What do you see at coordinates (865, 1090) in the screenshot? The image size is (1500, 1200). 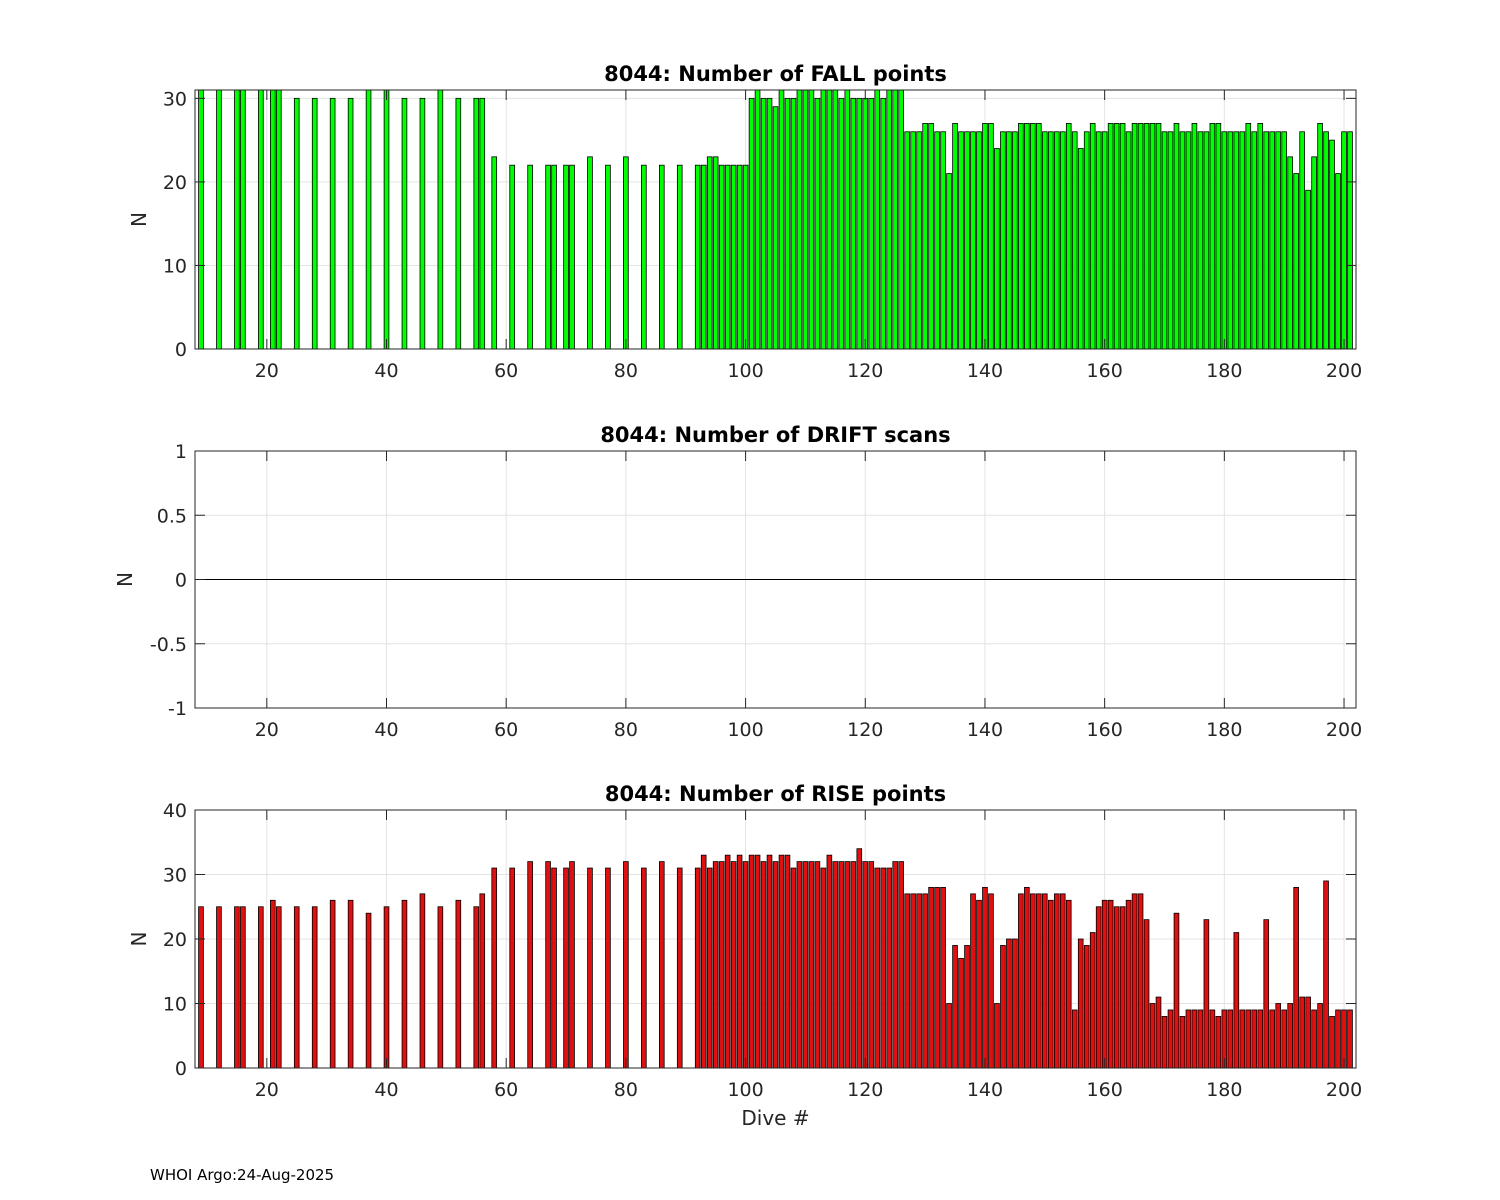 I see `x-tick-label: 120` at bounding box center [865, 1090].